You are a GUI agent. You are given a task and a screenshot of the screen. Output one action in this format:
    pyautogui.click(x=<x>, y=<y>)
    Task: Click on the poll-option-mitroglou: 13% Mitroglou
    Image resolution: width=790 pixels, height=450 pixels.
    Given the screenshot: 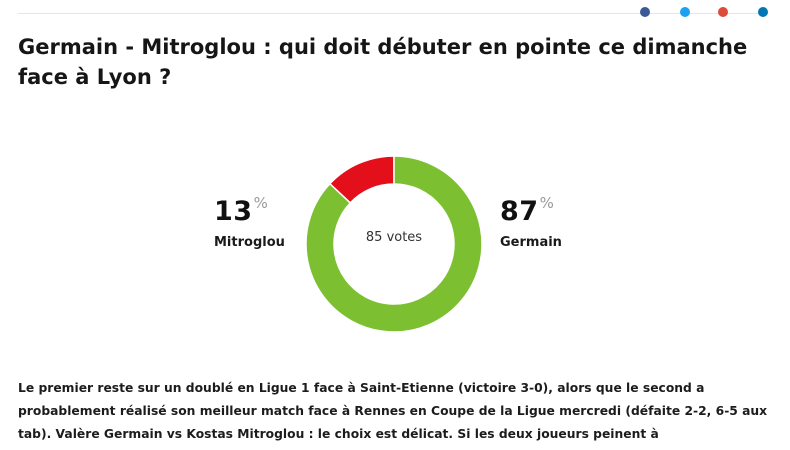 What is the action you would take?
    pyautogui.click(x=249, y=222)
    